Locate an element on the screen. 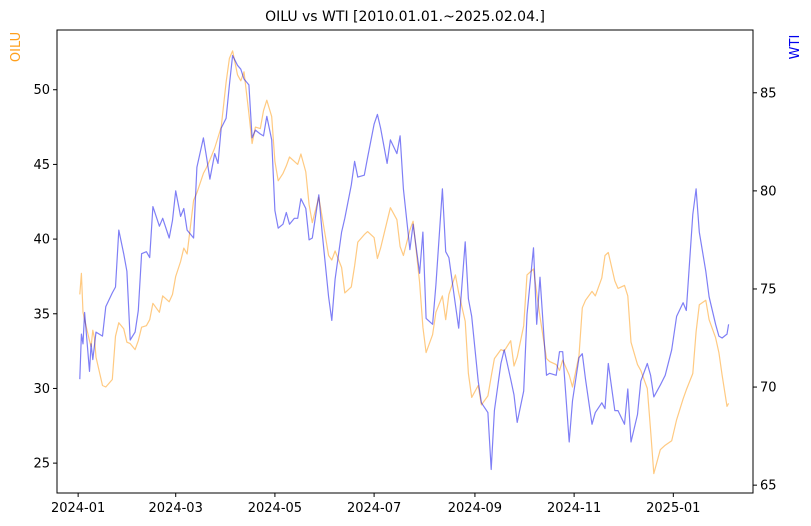  y-tick-label-left: 50 is located at coordinates (41, 90).